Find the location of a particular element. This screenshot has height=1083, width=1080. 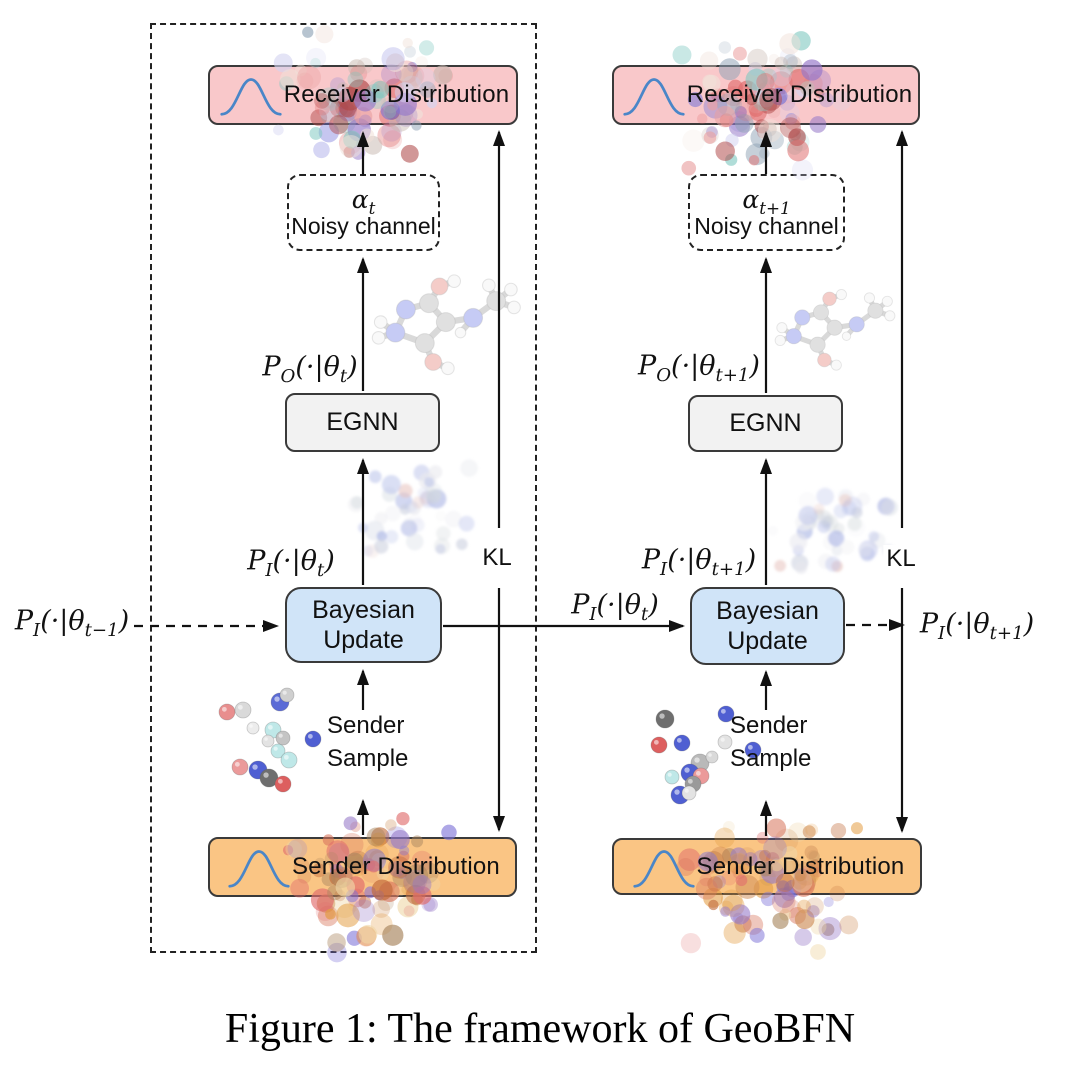

p-in-t-plus-1-output-label: PI(·|θt+1) is located at coordinates (977, 626).